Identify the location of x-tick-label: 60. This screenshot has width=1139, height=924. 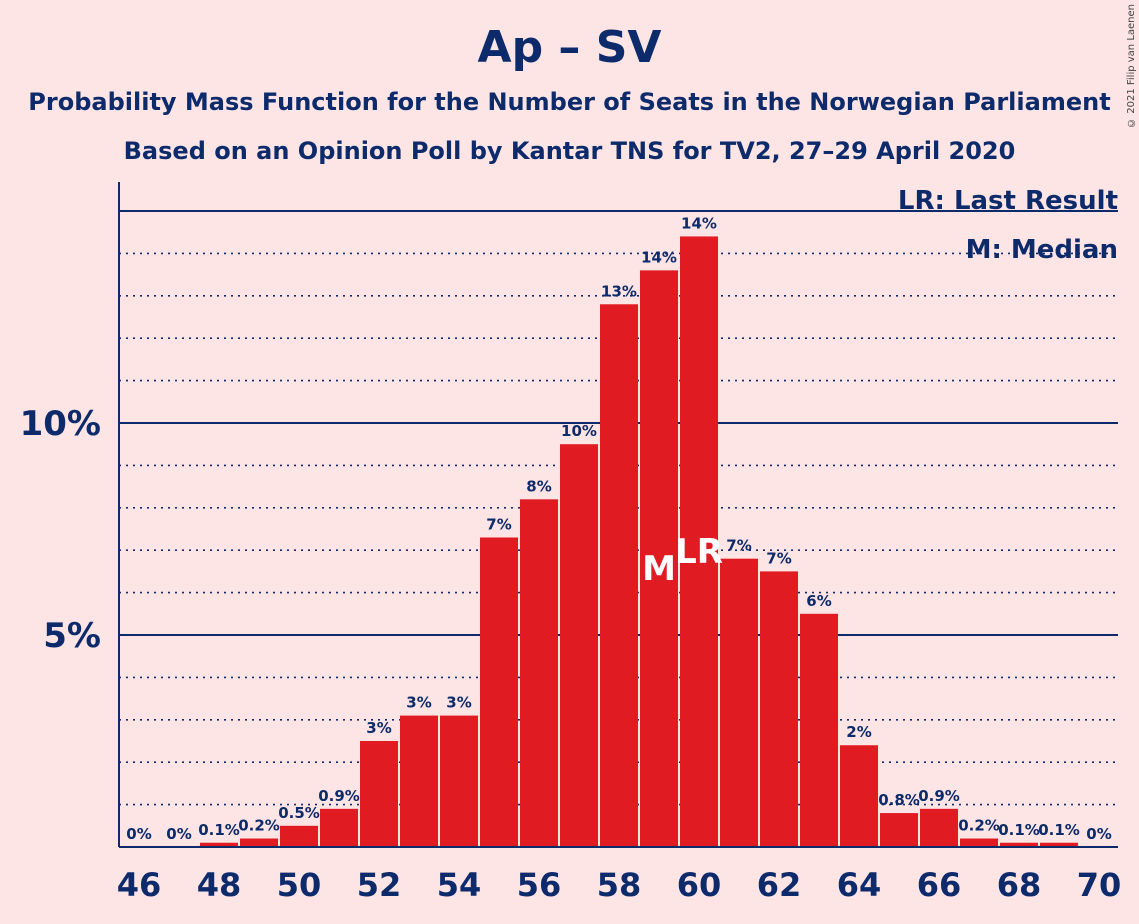
(699, 885).